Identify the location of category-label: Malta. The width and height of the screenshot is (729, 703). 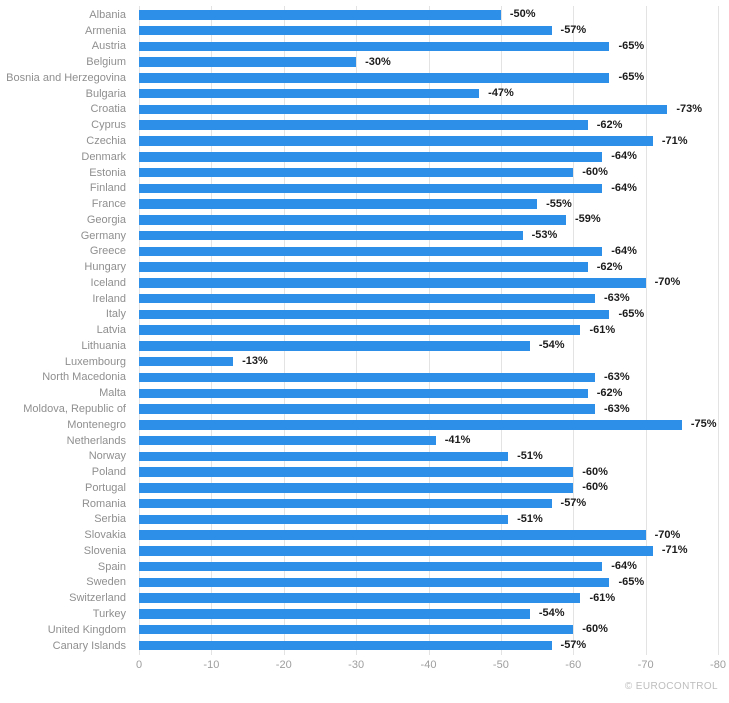
(112, 393).